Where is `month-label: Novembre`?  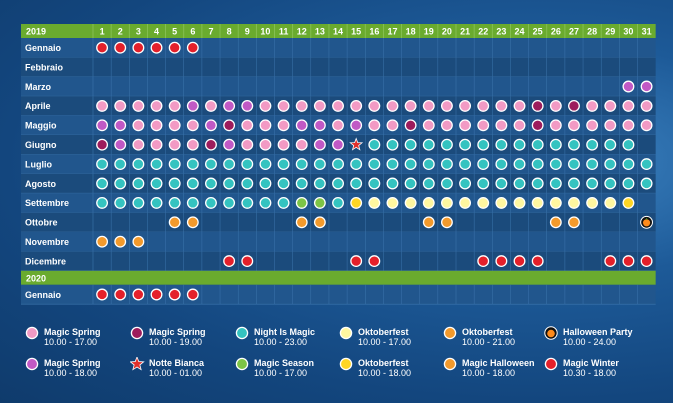
month-label: Novembre is located at coordinates (47, 242).